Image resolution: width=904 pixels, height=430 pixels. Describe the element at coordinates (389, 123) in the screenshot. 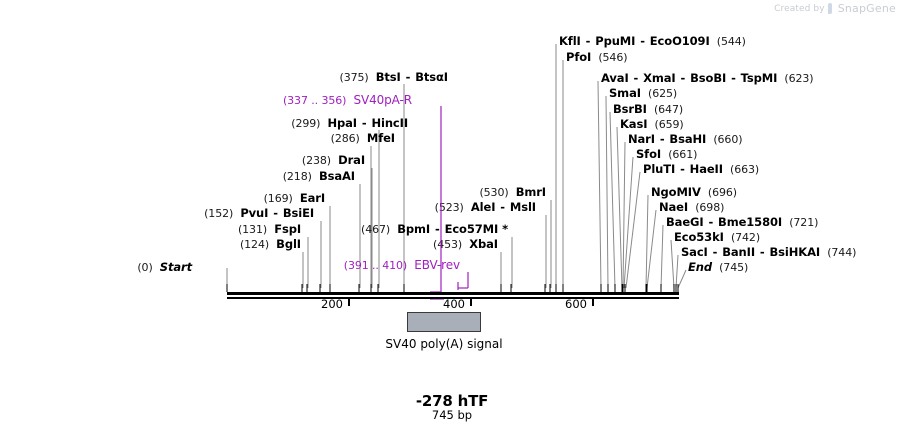

I see `enzyme-name: HincII` at that location.